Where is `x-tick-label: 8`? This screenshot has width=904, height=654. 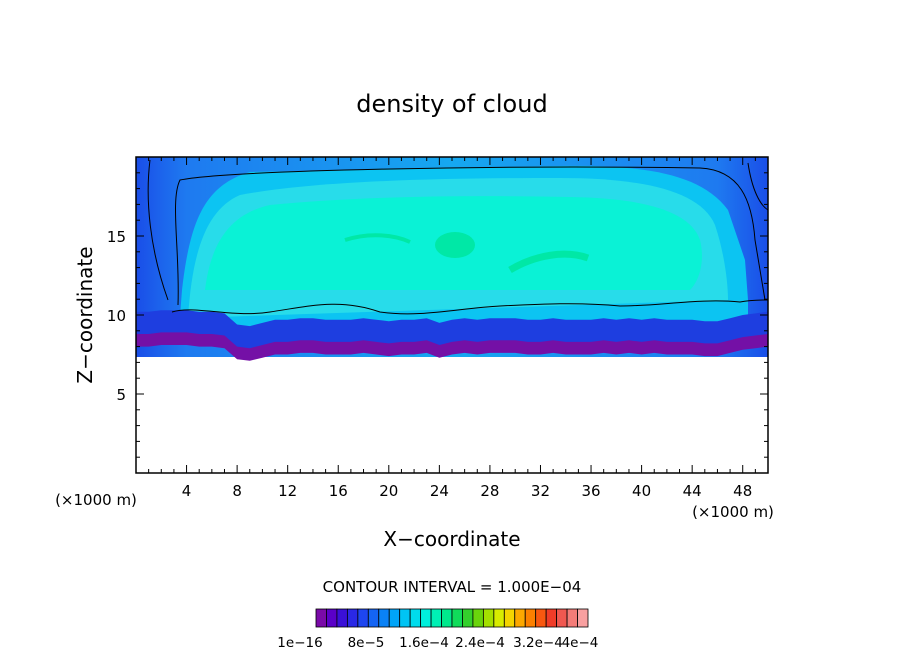
x-tick-label: 8 is located at coordinates (237, 491).